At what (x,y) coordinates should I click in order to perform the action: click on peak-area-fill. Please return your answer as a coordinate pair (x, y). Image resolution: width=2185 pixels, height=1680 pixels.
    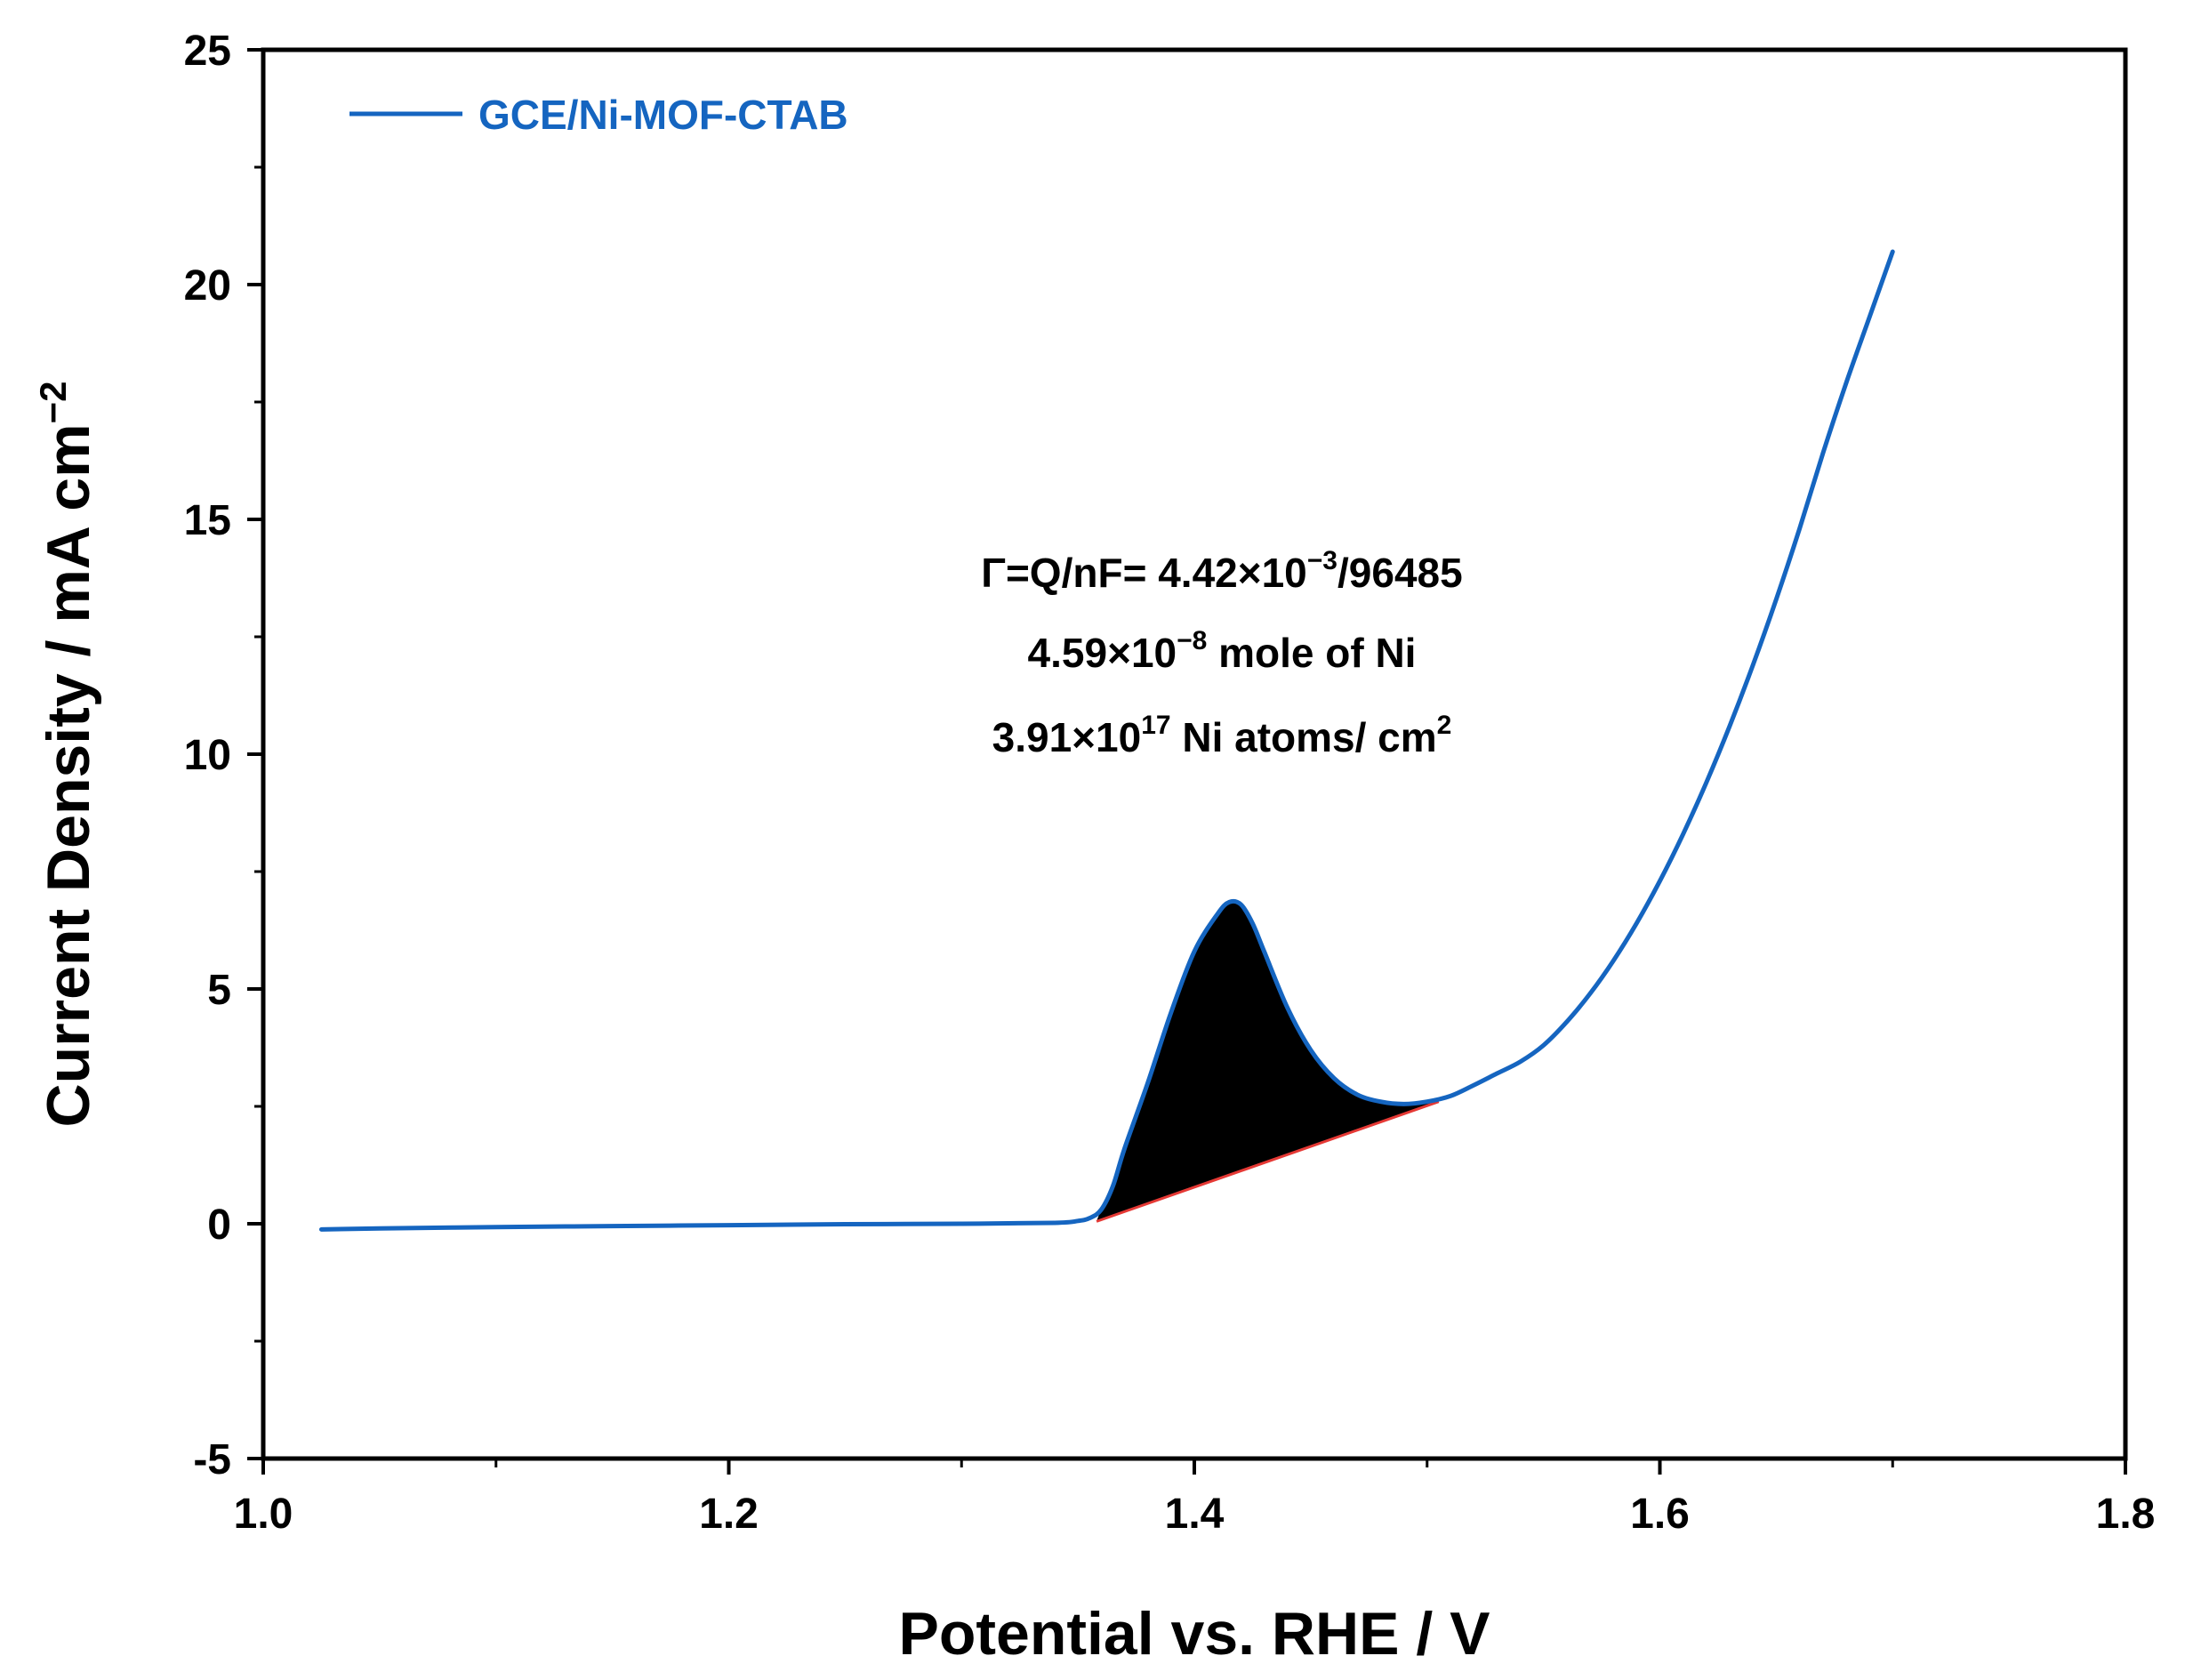
    Looking at the image, I should click on (1268, 1061).